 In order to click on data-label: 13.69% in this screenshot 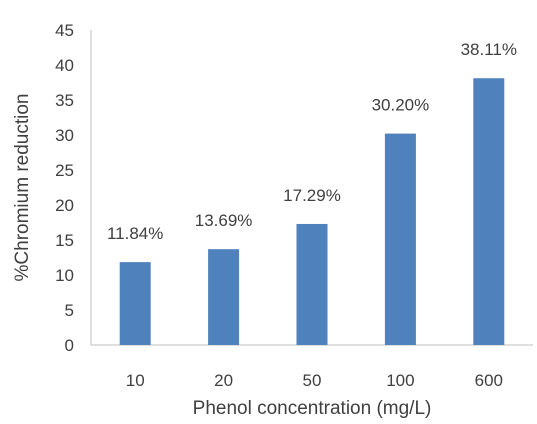, I will do `click(224, 220)`.